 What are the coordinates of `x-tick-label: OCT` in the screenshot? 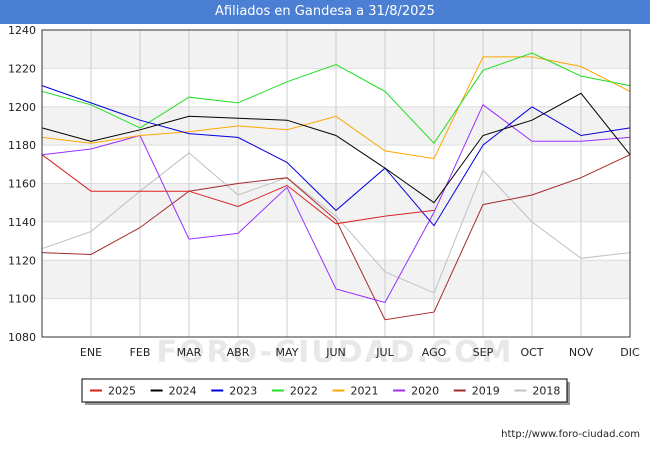 It's located at (531, 352).